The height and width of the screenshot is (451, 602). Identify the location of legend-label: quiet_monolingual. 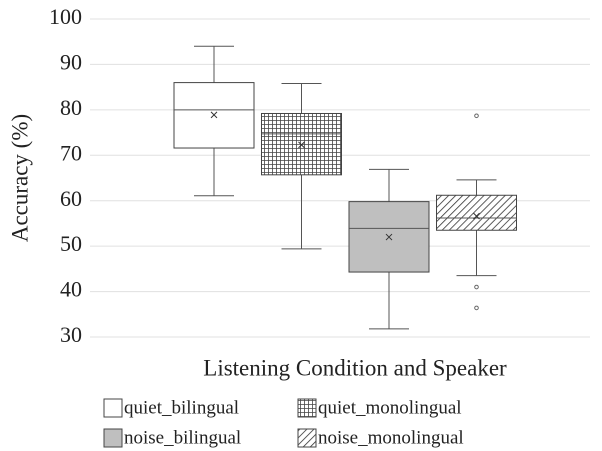
(390, 407).